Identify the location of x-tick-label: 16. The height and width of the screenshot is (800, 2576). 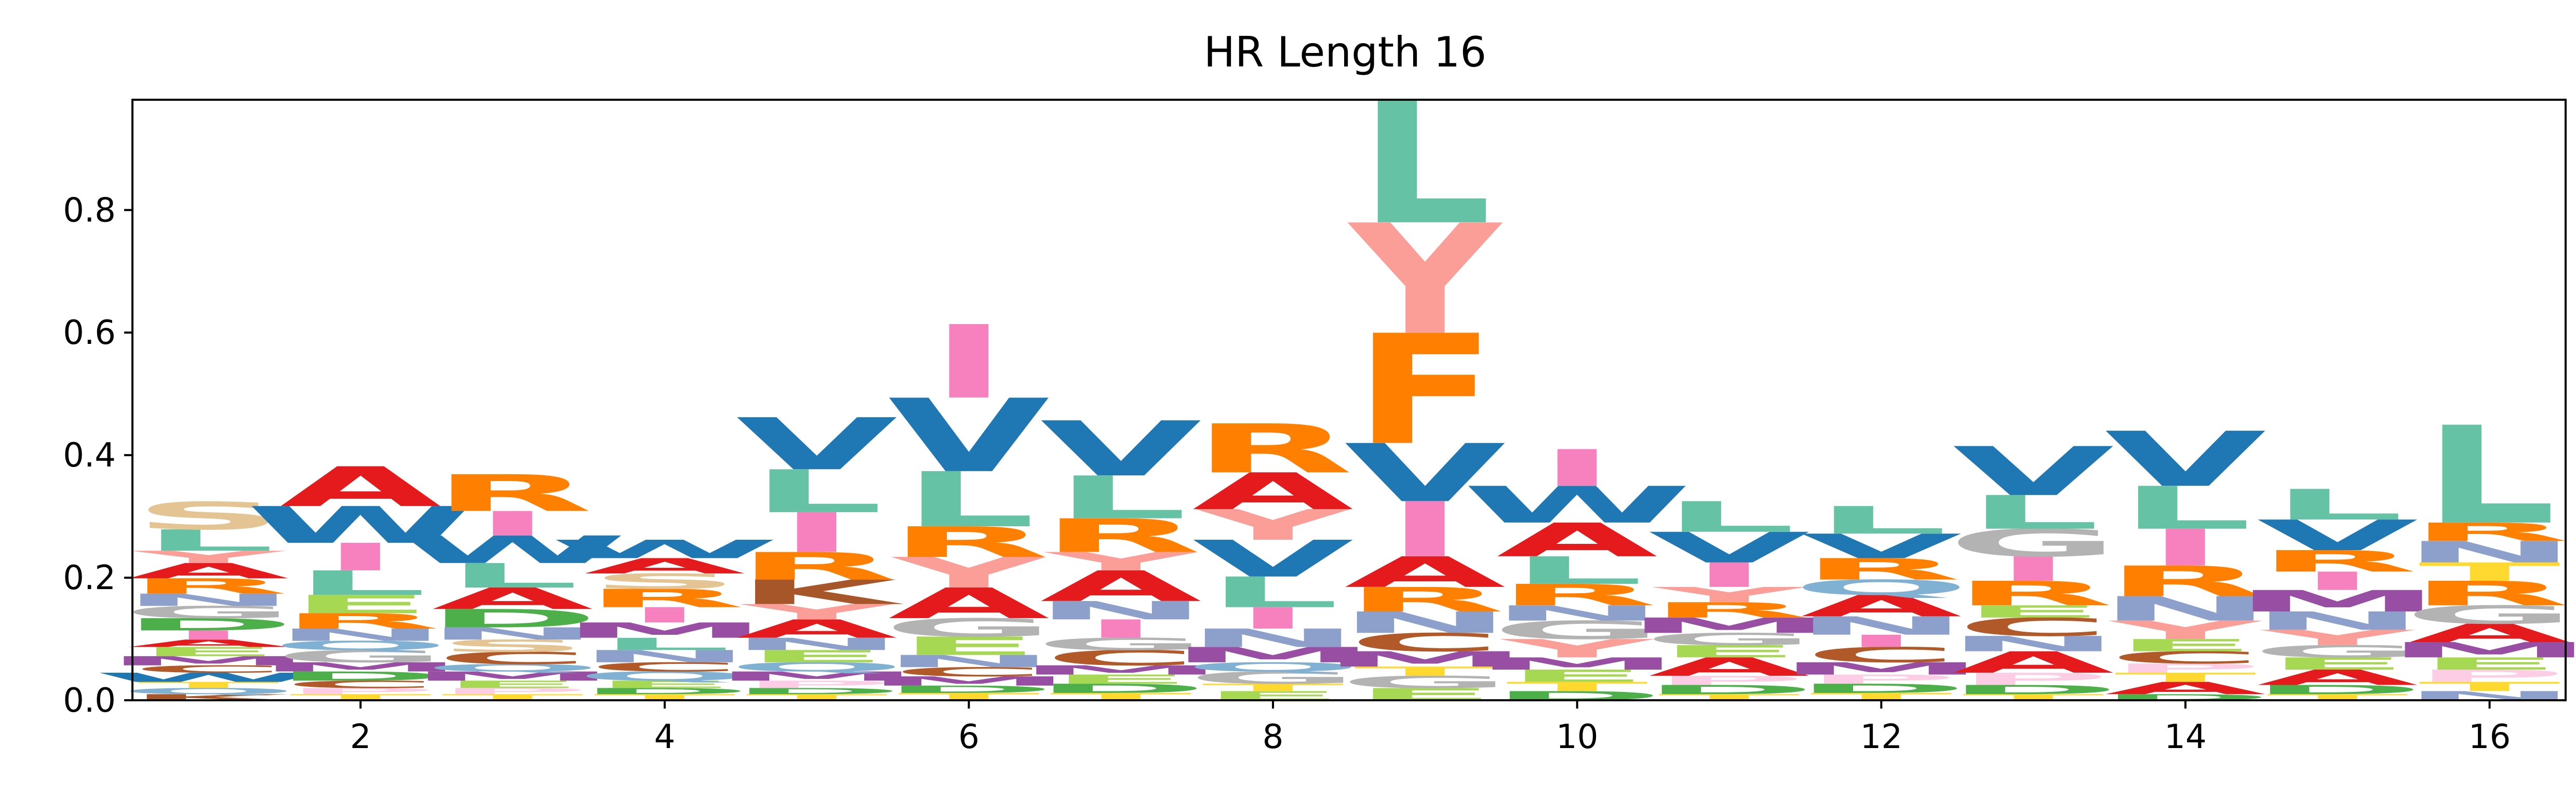
(2489, 737).